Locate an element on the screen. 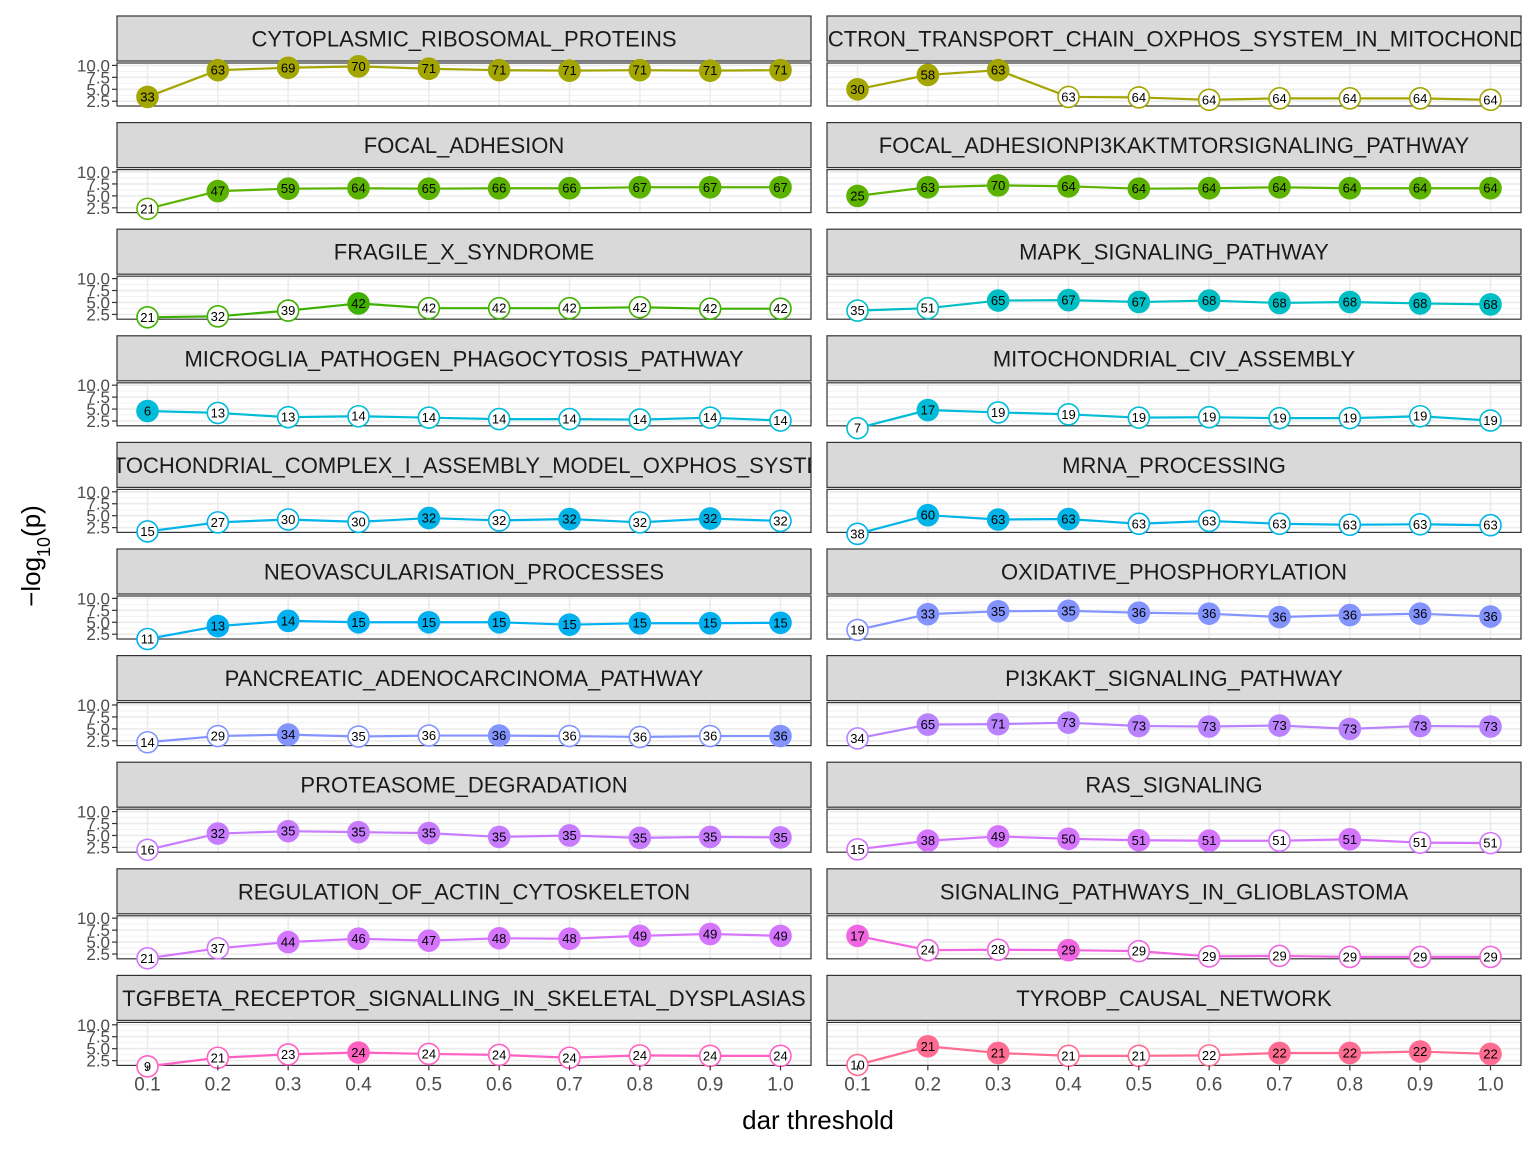 The width and height of the screenshot is (1536, 1152). point-count-label: 23 is located at coordinates (288, 1054).